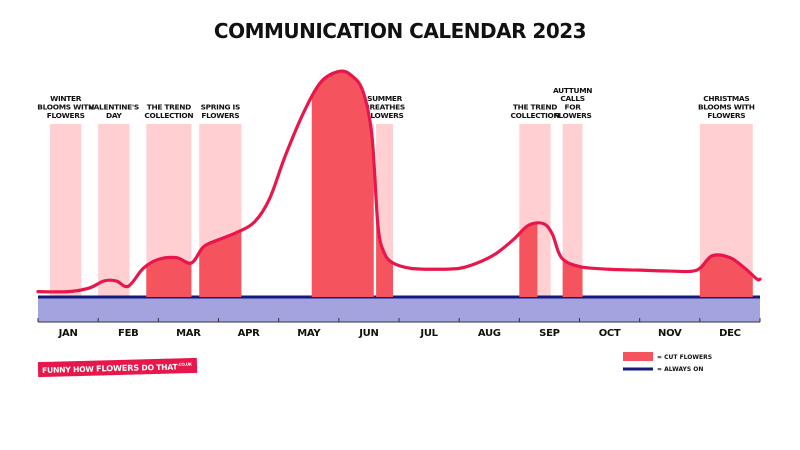 The height and width of the screenshot is (450, 800). Describe the element at coordinates (610, 333) in the screenshot. I see `month-label-oct: OCT` at that location.